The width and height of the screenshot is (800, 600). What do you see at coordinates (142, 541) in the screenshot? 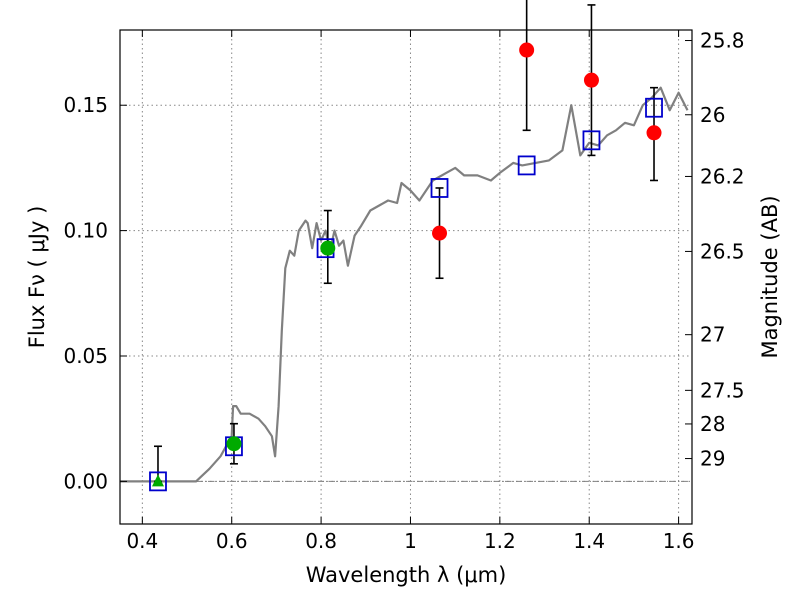
I see `x-tick-label: 0.4` at bounding box center [142, 541].